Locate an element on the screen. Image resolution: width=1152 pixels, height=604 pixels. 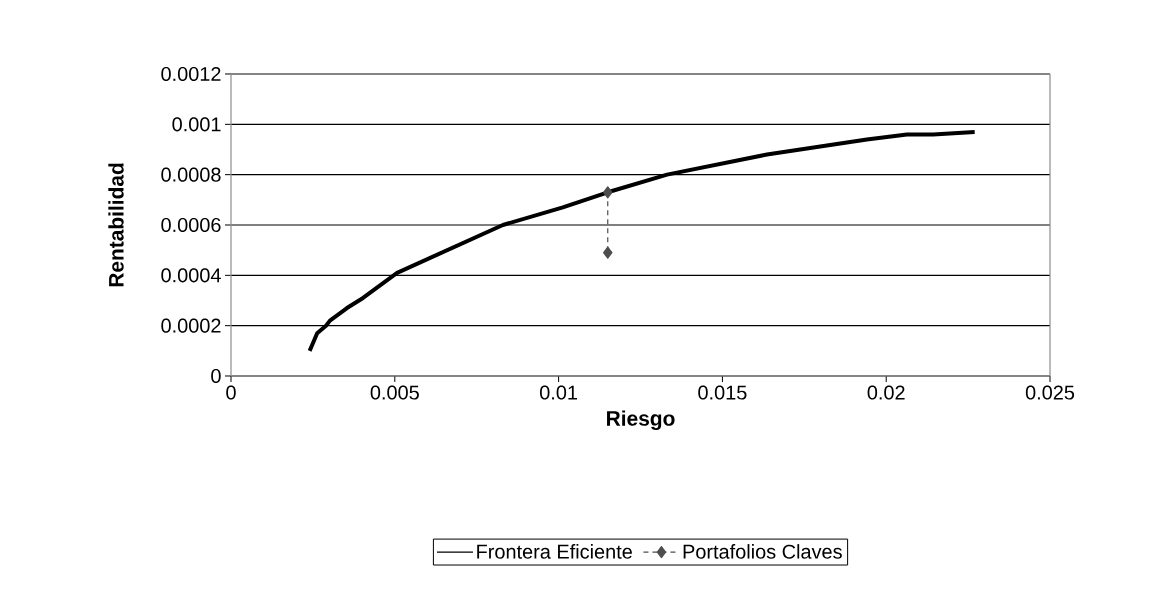
x-tick-label: 0.02 is located at coordinates (886, 392).